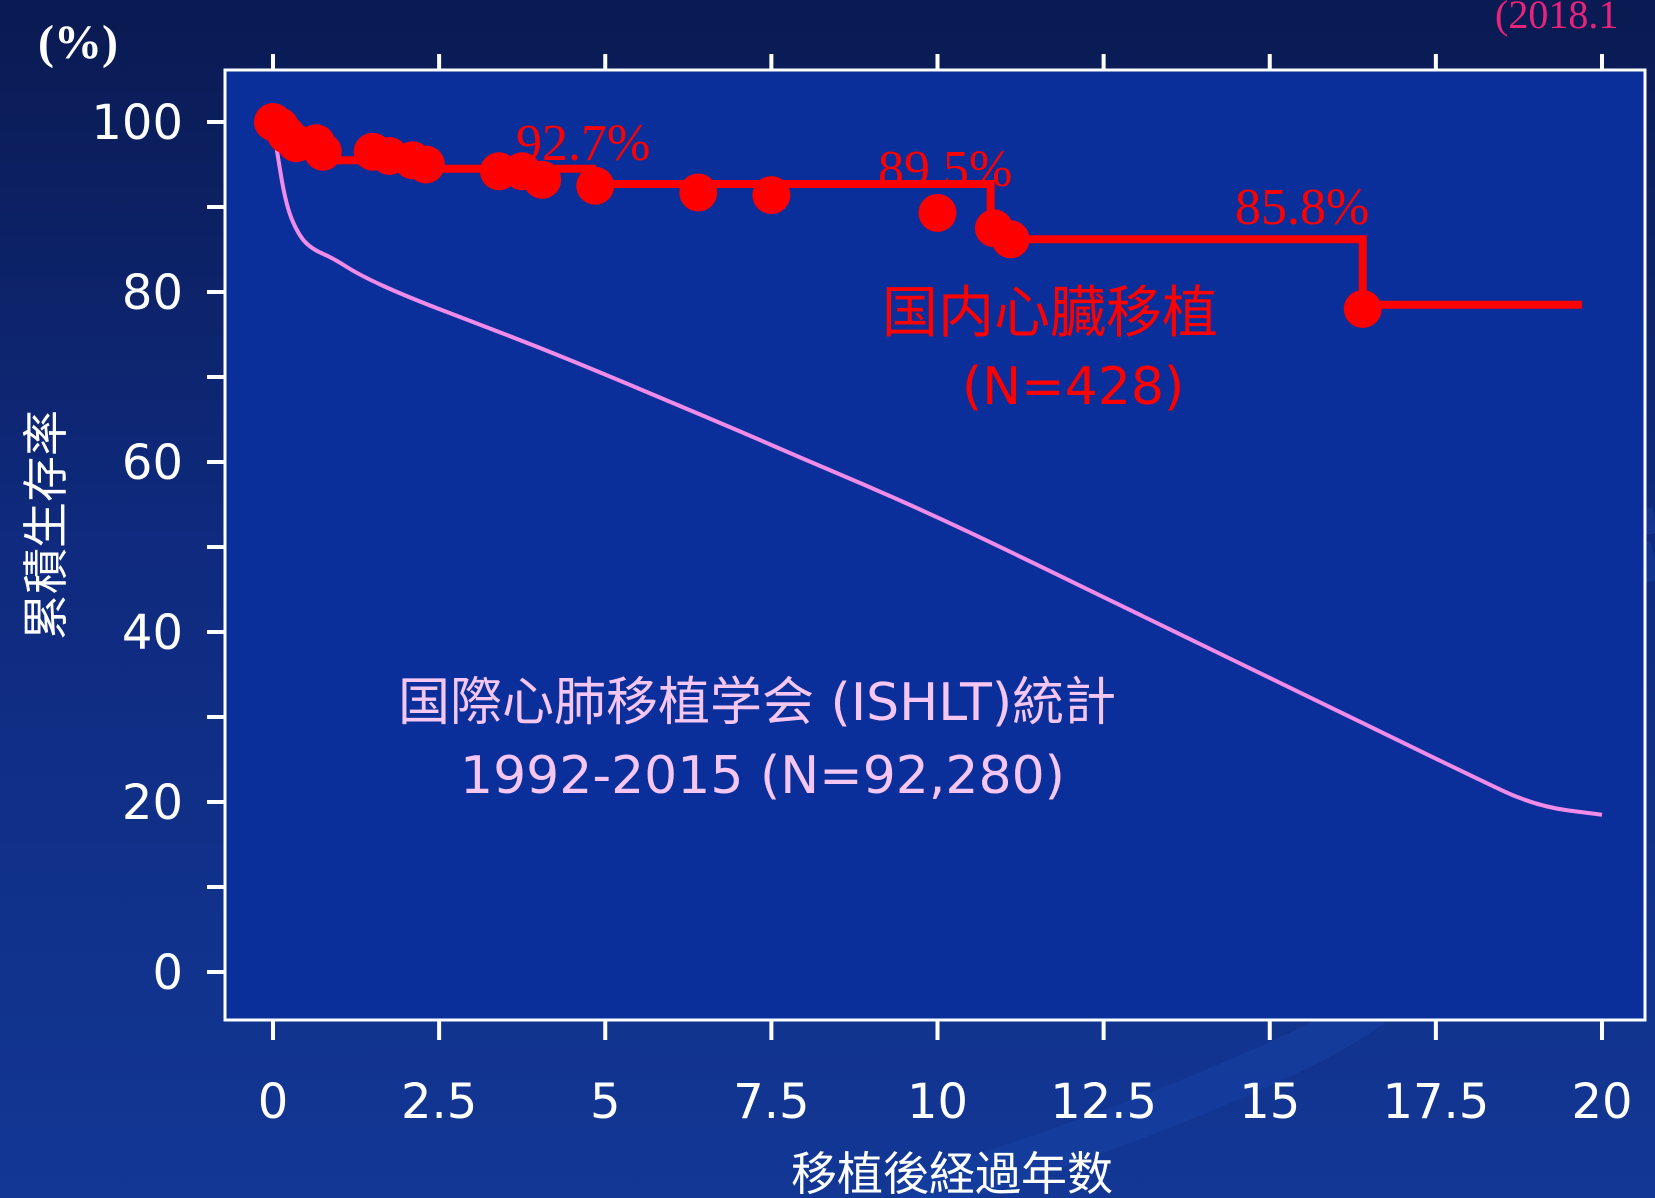 The height and width of the screenshot is (1198, 1655). What do you see at coordinates (152, 463) in the screenshot?
I see `y-tick-label: 60` at bounding box center [152, 463].